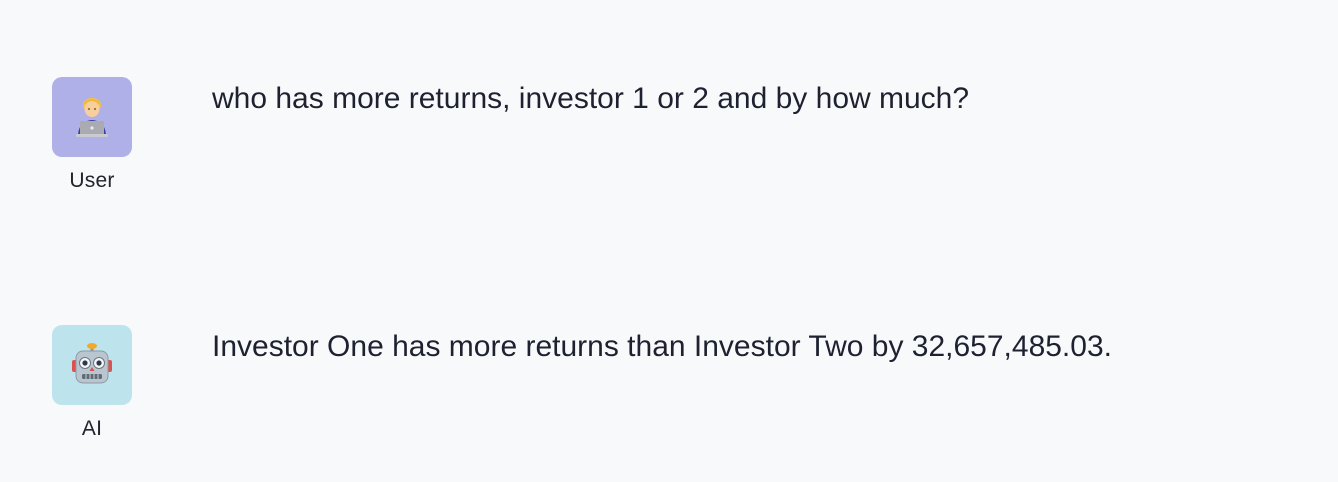 The height and width of the screenshot is (482, 1338). Describe the element at coordinates (92, 428) in the screenshot. I see `author-name: AI` at that location.